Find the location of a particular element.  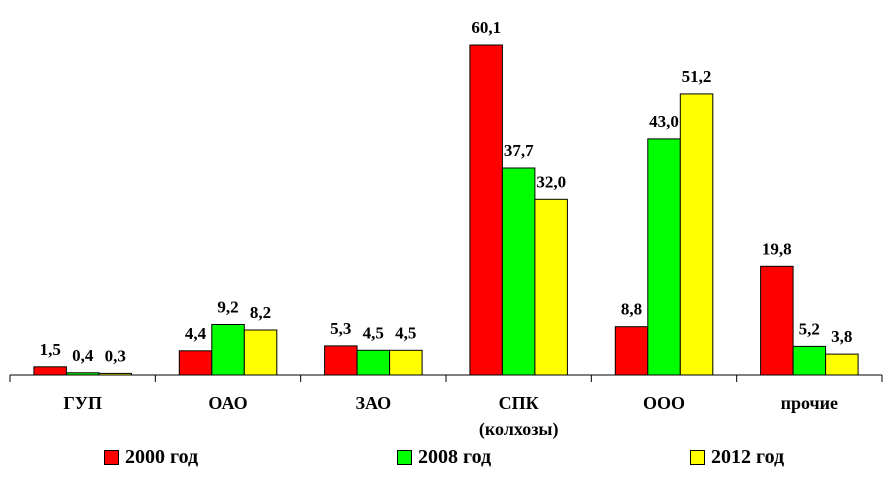

data-label: 5,2 is located at coordinates (809, 328).